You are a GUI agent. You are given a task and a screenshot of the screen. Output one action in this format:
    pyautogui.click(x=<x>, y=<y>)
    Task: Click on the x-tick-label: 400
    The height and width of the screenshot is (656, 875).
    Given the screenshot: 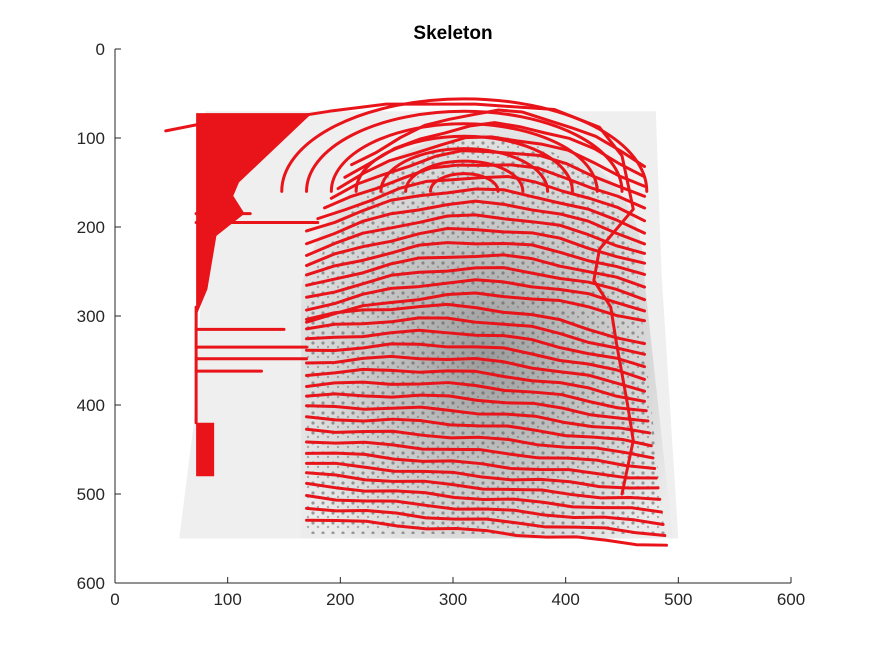 What is the action you would take?
    pyautogui.click(x=565, y=599)
    